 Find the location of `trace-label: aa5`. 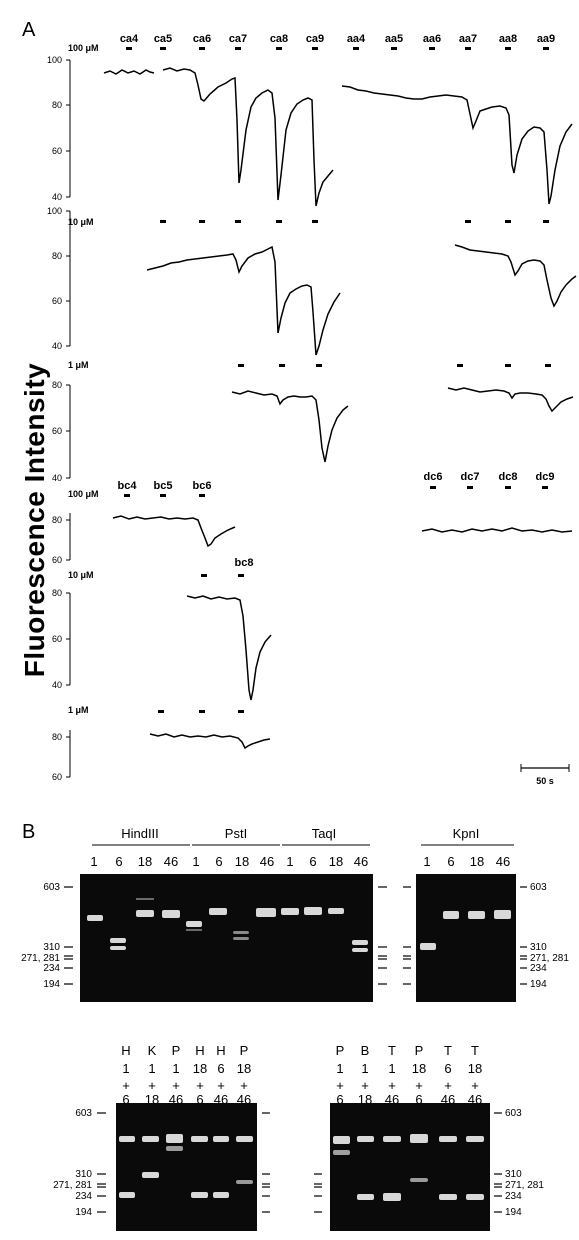

trace-label: aa5 is located at coordinates (394, 39).